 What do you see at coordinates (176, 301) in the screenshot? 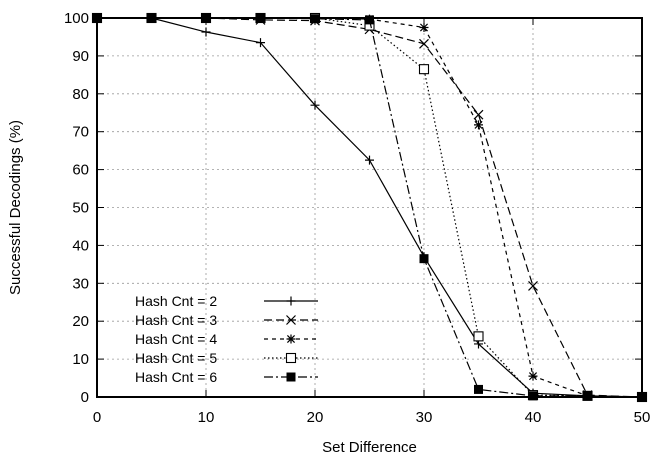
I see `legend-label: Hash Cnt = 2` at bounding box center [176, 301].